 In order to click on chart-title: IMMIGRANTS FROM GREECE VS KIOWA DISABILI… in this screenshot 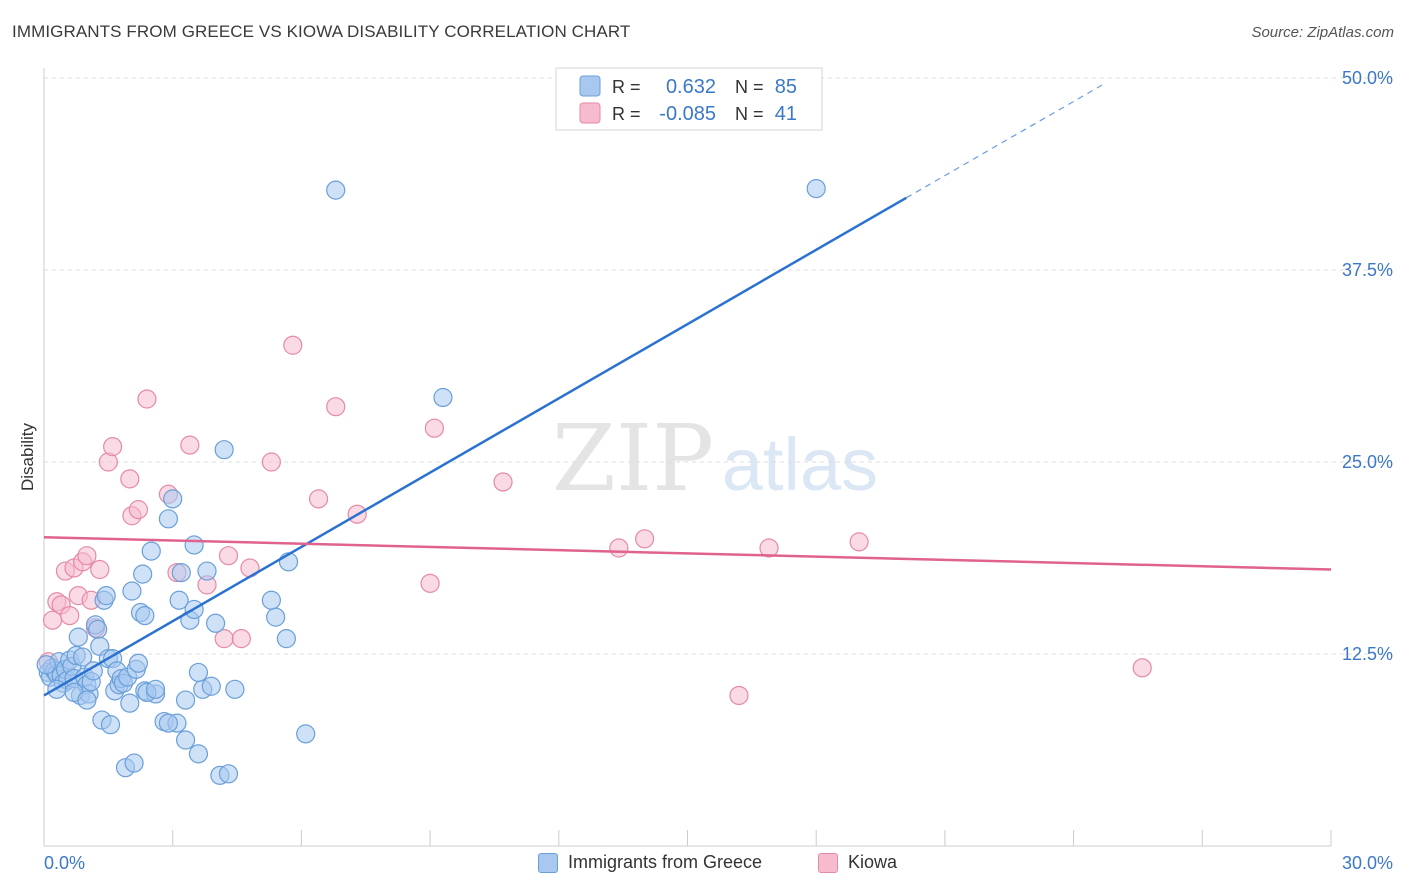, I will do `click(321, 31)`.